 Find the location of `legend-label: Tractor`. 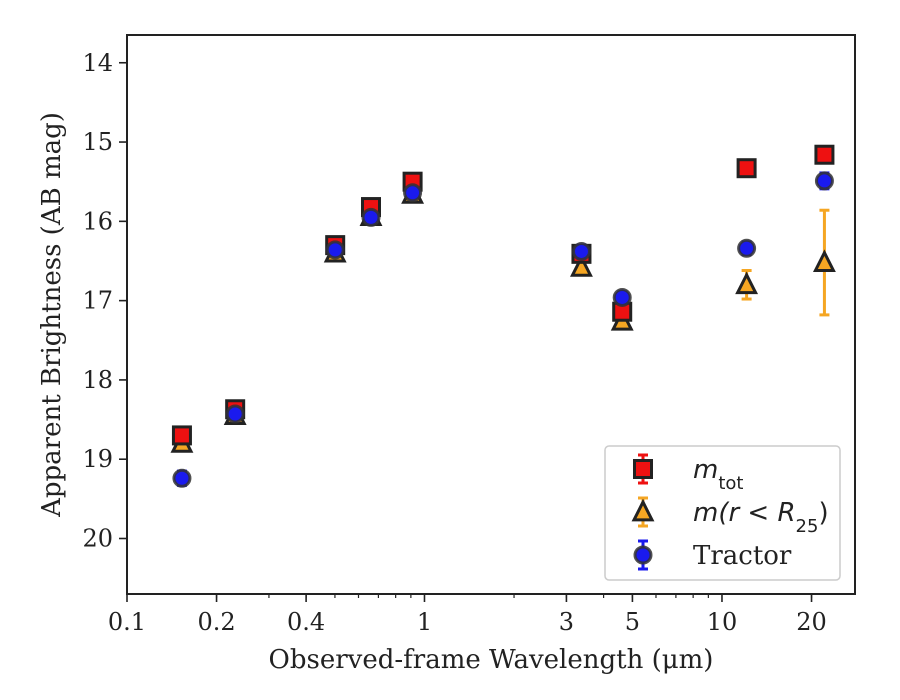

legend-label: Tractor is located at coordinates (742, 556).